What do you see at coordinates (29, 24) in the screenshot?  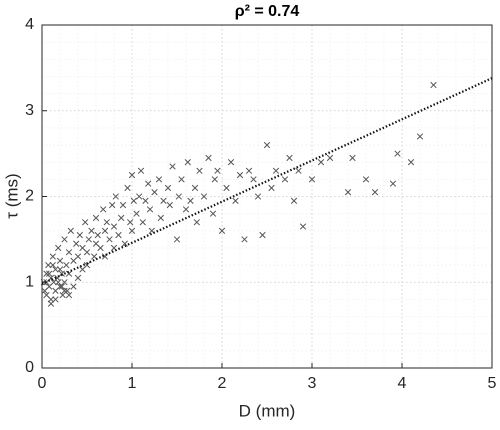 I see `y-tick-label: 4` at bounding box center [29, 24].